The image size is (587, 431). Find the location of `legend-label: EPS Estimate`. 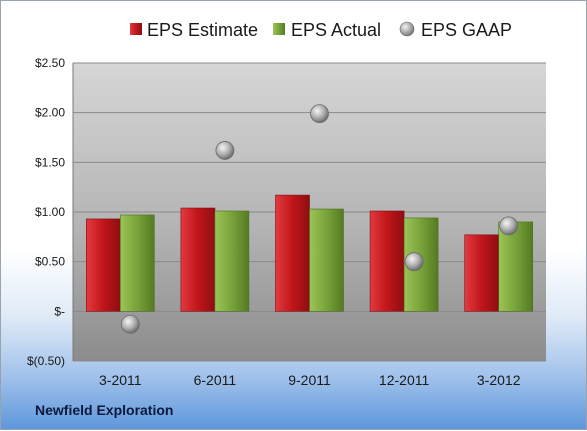

legend-label: EPS Estimate is located at coordinates (202, 30).